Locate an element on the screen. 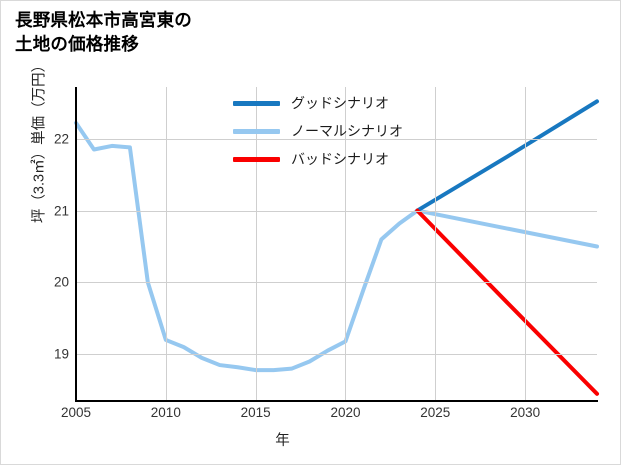  legend-swatch-good is located at coordinates (256, 103).